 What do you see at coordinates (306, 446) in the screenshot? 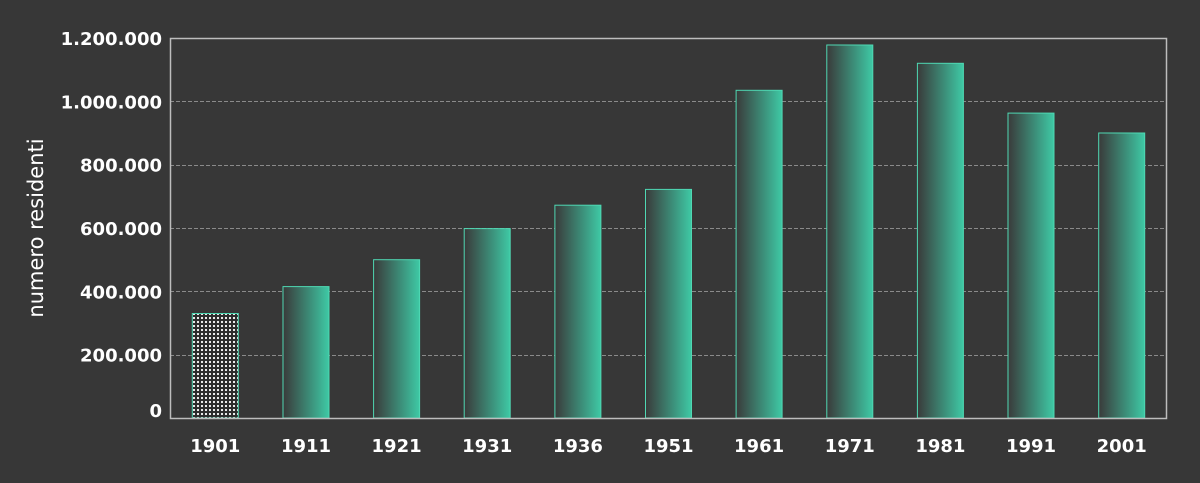
I see `x-tick-label: 1911` at bounding box center [306, 446].